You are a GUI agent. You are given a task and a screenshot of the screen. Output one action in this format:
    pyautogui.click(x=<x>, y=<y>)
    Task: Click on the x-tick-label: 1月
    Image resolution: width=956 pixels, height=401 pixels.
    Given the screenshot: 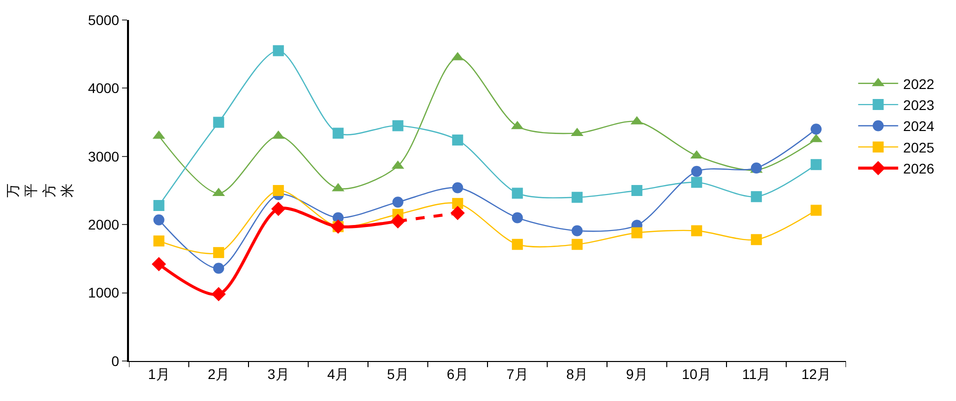 What is the action you would take?
    pyautogui.click(x=159, y=374)
    